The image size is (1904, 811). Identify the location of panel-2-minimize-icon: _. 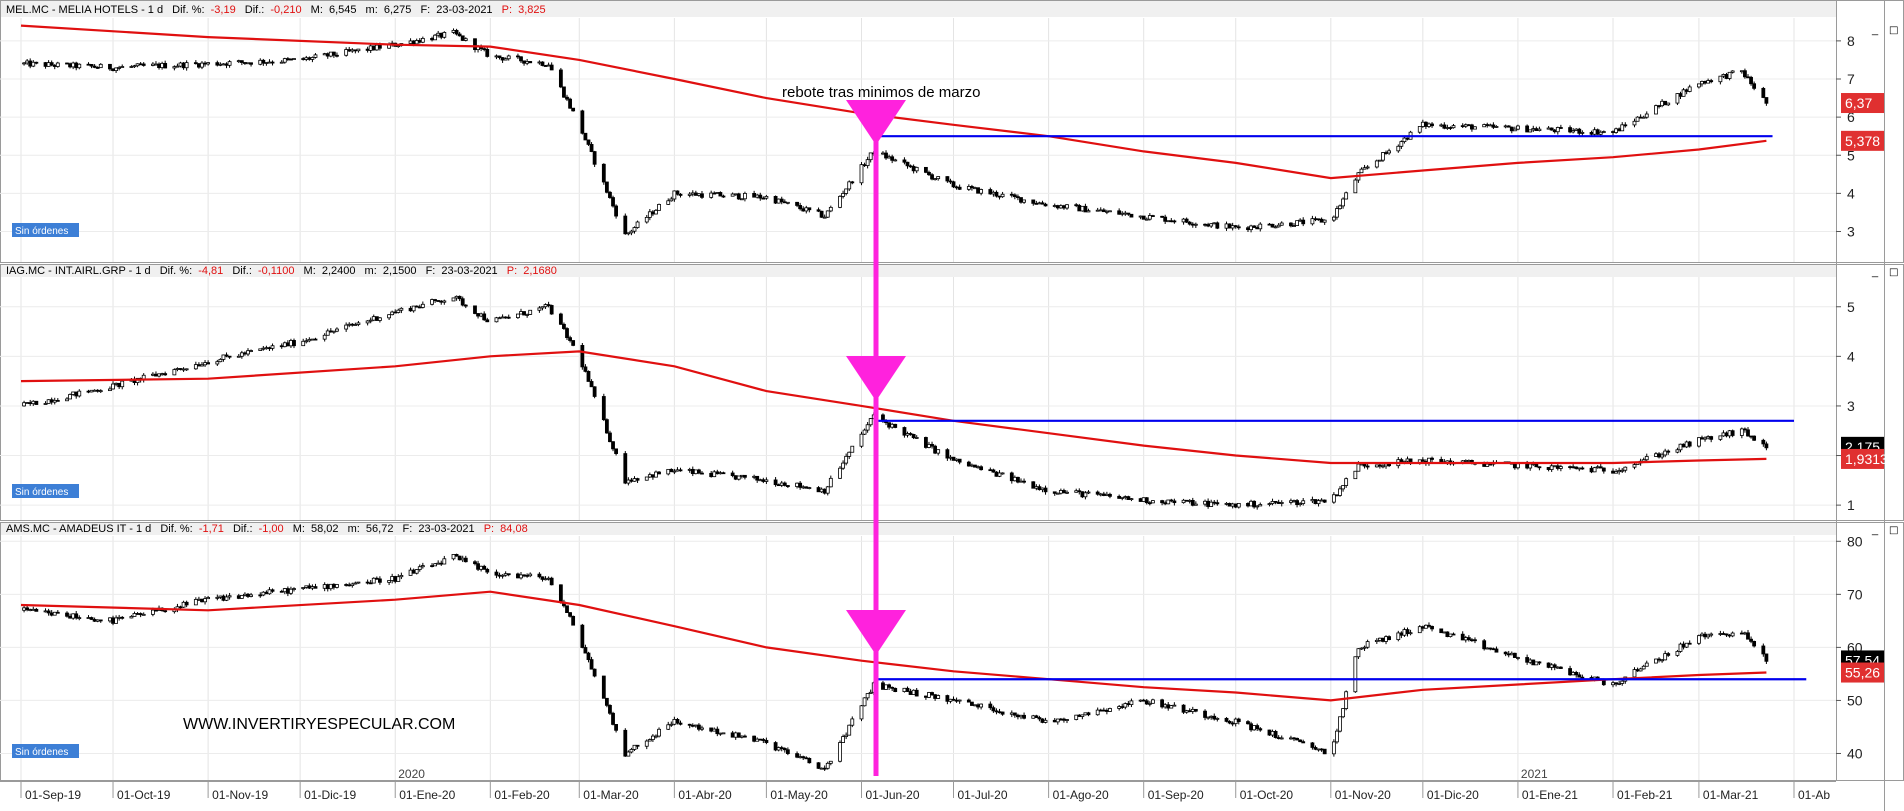
(1875, 272).